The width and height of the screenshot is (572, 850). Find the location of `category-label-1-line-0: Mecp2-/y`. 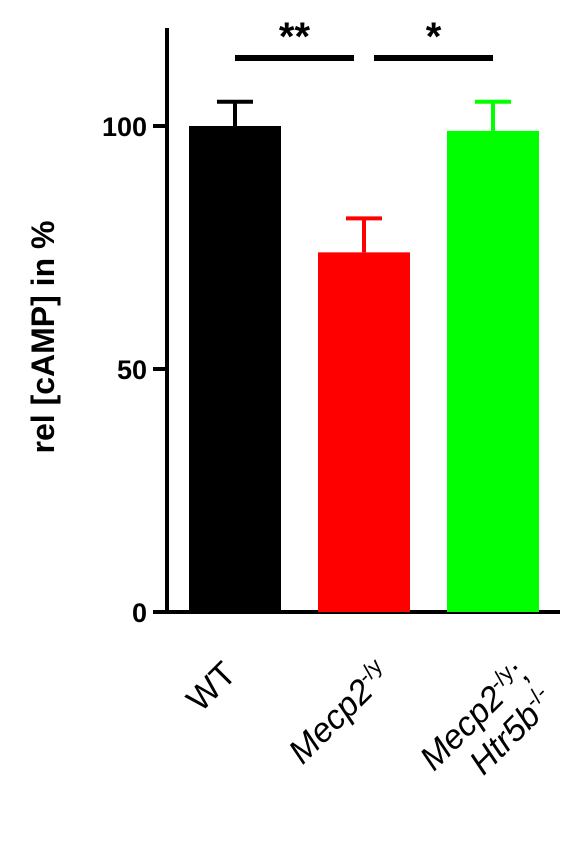

category-label-1-line-0: Mecp2-/y is located at coordinates (339, 712).